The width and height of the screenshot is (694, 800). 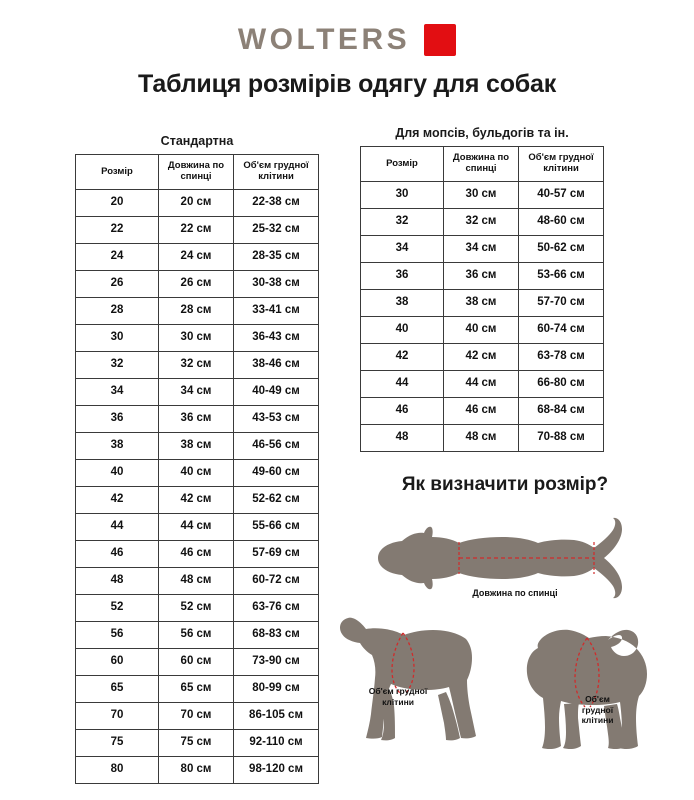 What do you see at coordinates (402, 164) in the screenshot?
I see `column-header-size: Розмір` at bounding box center [402, 164].